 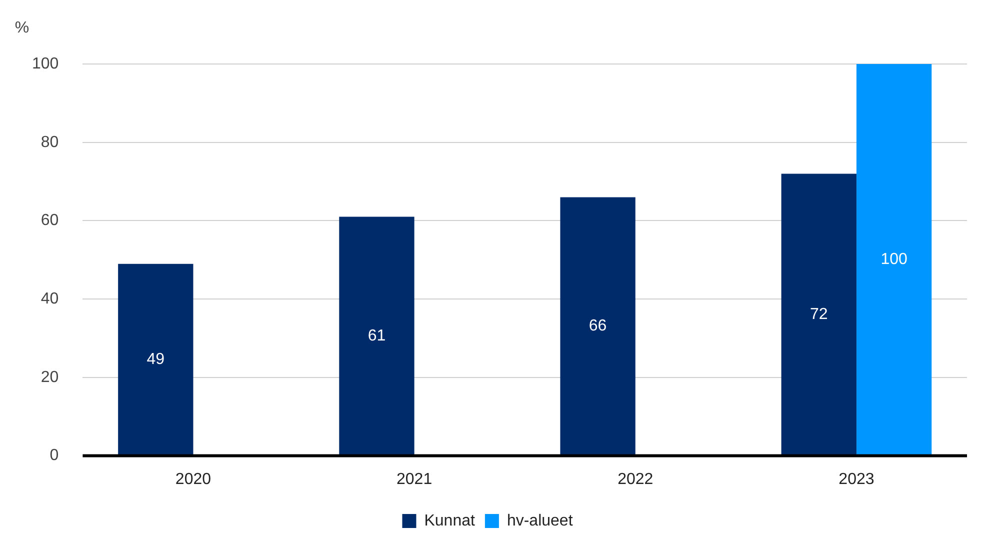 What do you see at coordinates (49, 142) in the screenshot?
I see `y-tick-label: 80` at bounding box center [49, 142].